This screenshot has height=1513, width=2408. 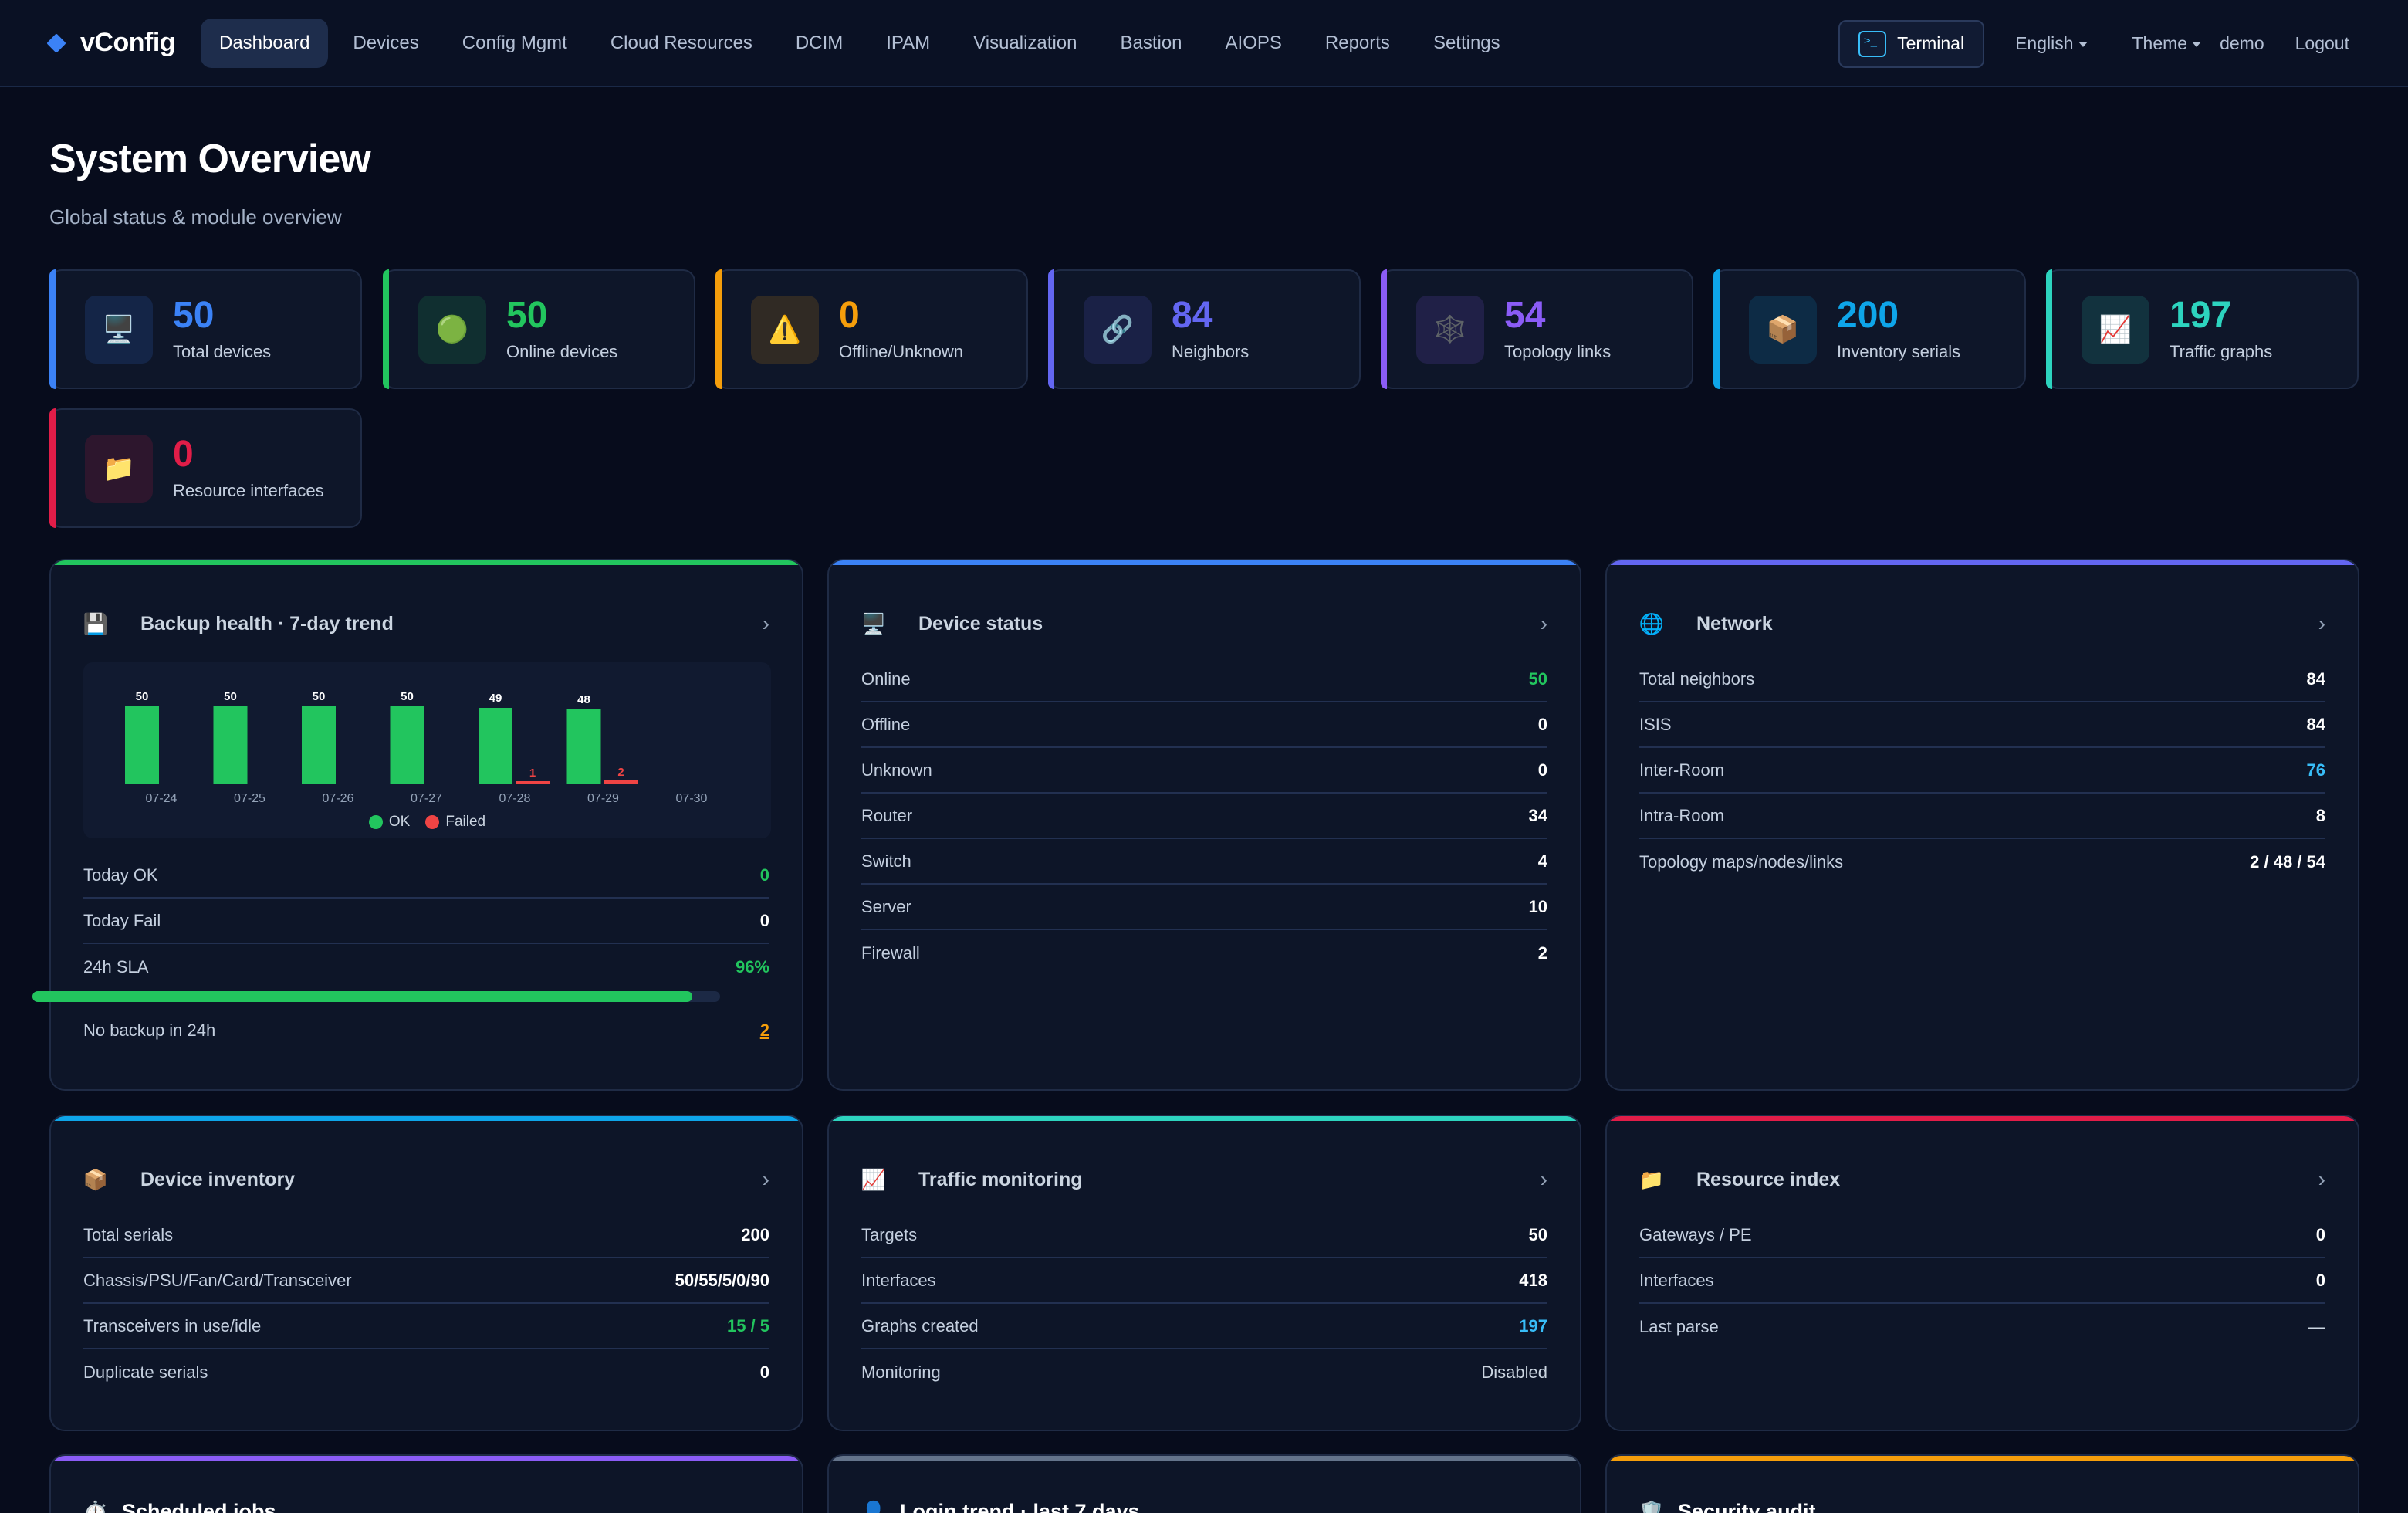 What do you see at coordinates (1982, 1326) in the screenshot?
I see `resource-row: Last parse —` at bounding box center [1982, 1326].